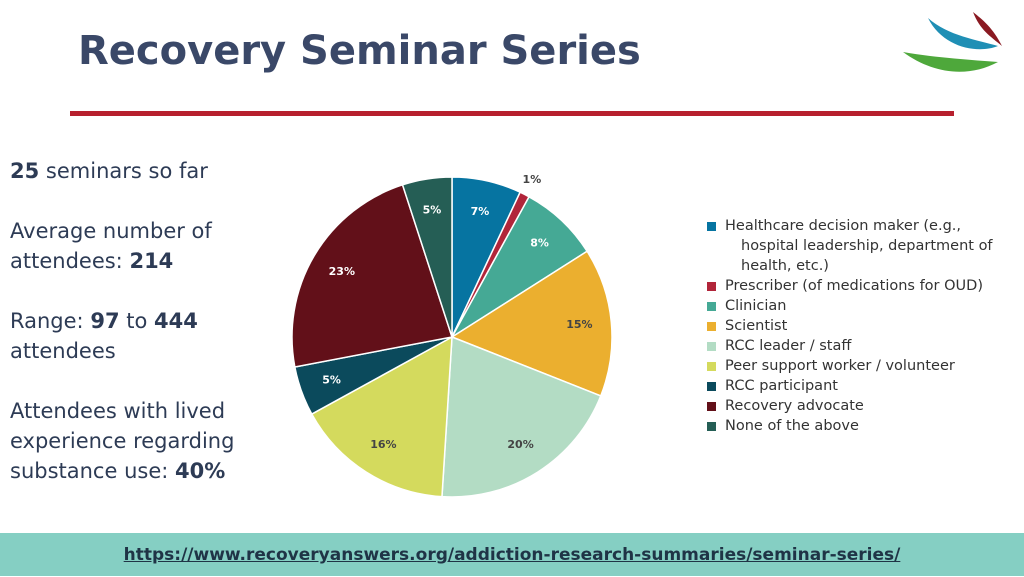 Image resolution: width=1024 pixels, height=577 pixels. I want to click on data-label: 16%, so click(383, 444).